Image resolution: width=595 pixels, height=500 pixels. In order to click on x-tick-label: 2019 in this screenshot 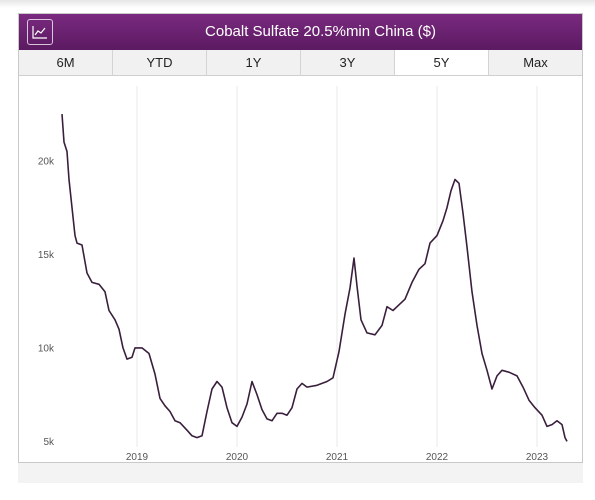, I will do `click(137, 457)`.